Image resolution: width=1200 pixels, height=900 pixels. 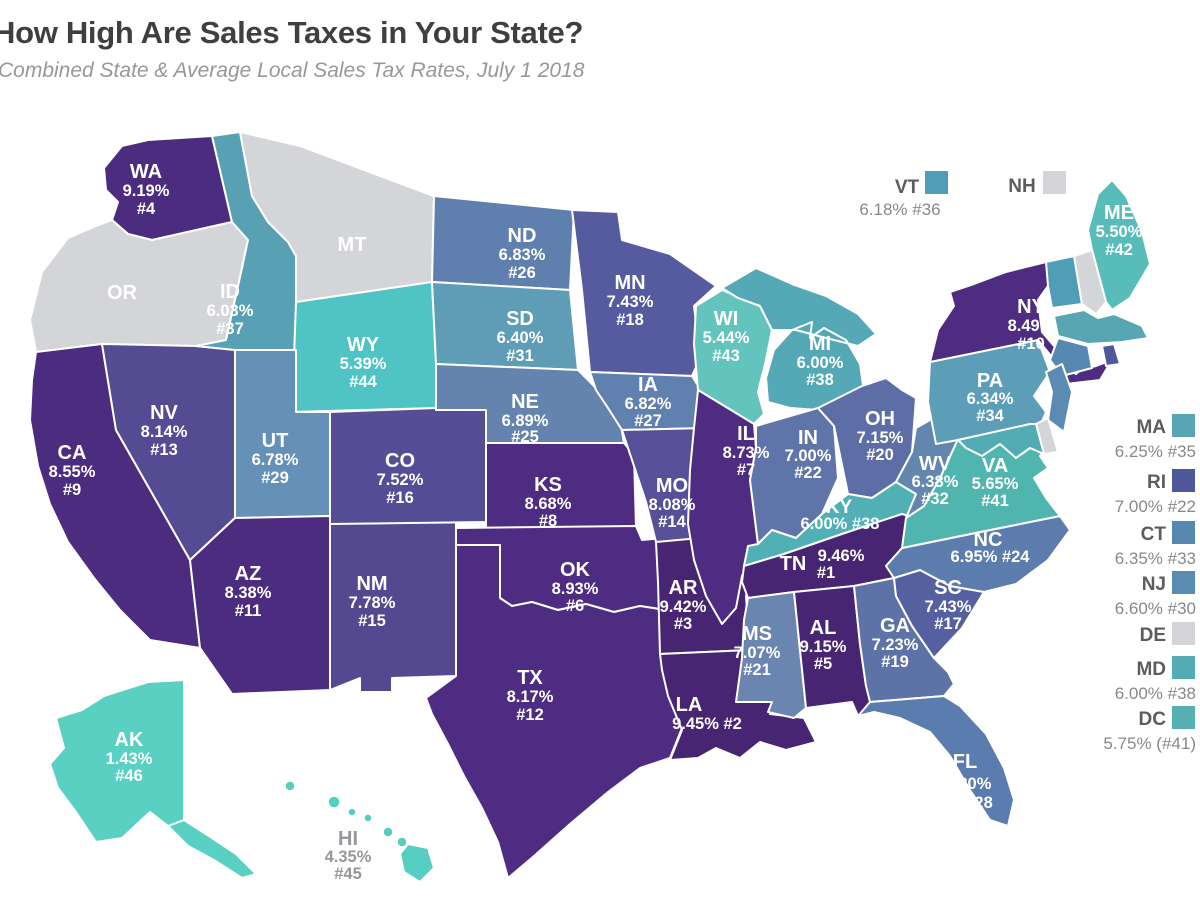 What do you see at coordinates (1154, 534) in the screenshot?
I see `callout-label-ct: CT` at bounding box center [1154, 534].